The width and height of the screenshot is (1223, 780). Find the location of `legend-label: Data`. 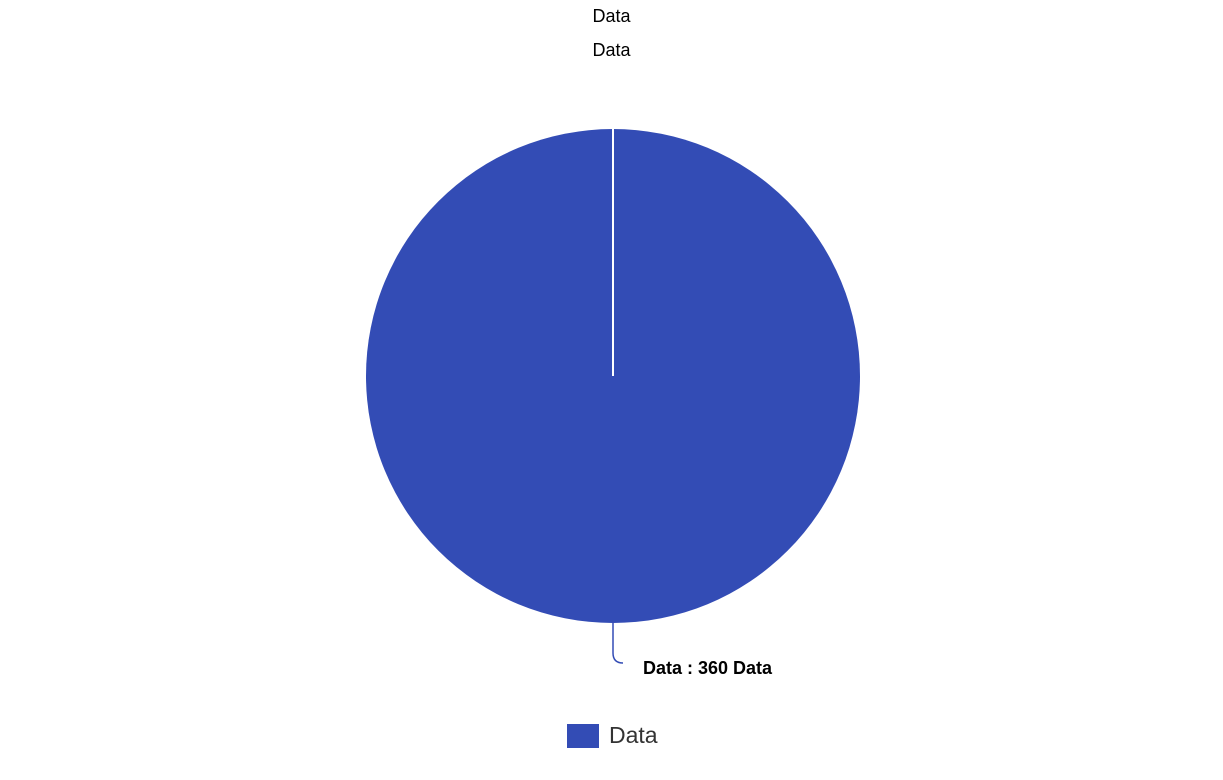

legend-label: Data is located at coordinates (633, 735).